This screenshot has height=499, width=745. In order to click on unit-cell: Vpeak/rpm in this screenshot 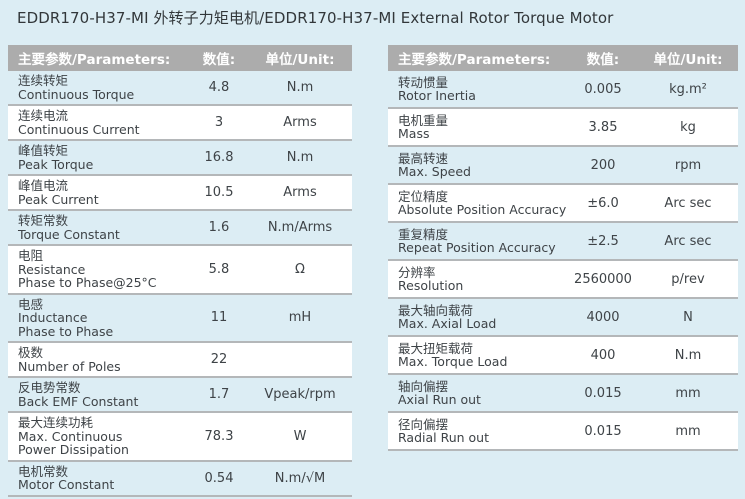, I will do `click(300, 394)`.